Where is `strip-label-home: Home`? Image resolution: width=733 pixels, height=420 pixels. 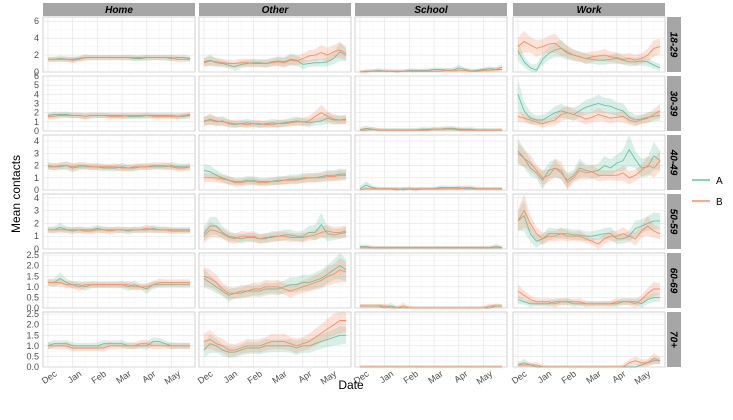 strip-label-home: Home is located at coordinates (119, 10).